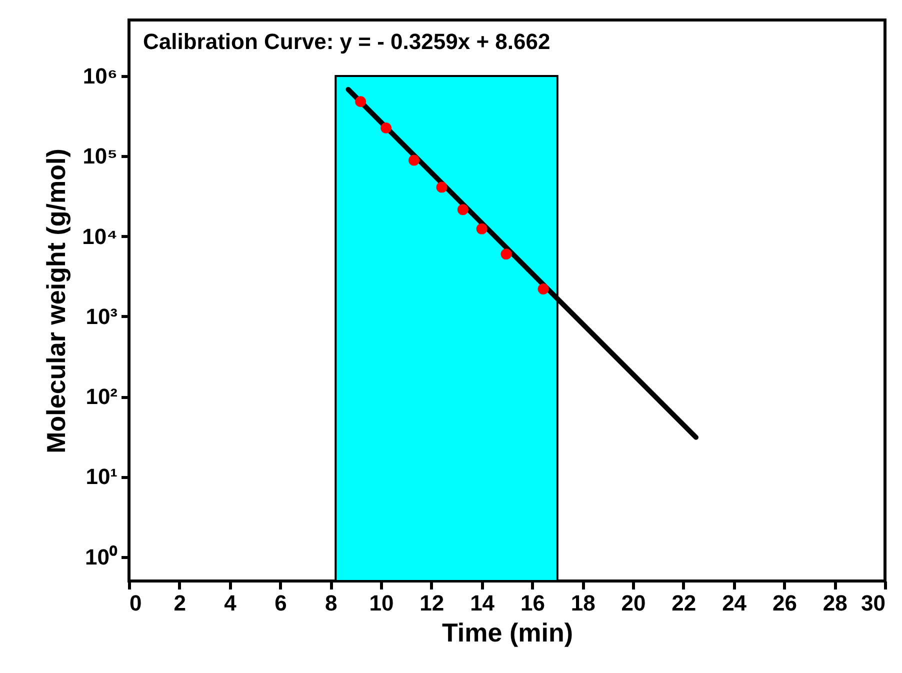 This screenshot has width=902, height=673. Describe the element at coordinates (280, 603) in the screenshot. I see `x-tick-label: 6` at that location.